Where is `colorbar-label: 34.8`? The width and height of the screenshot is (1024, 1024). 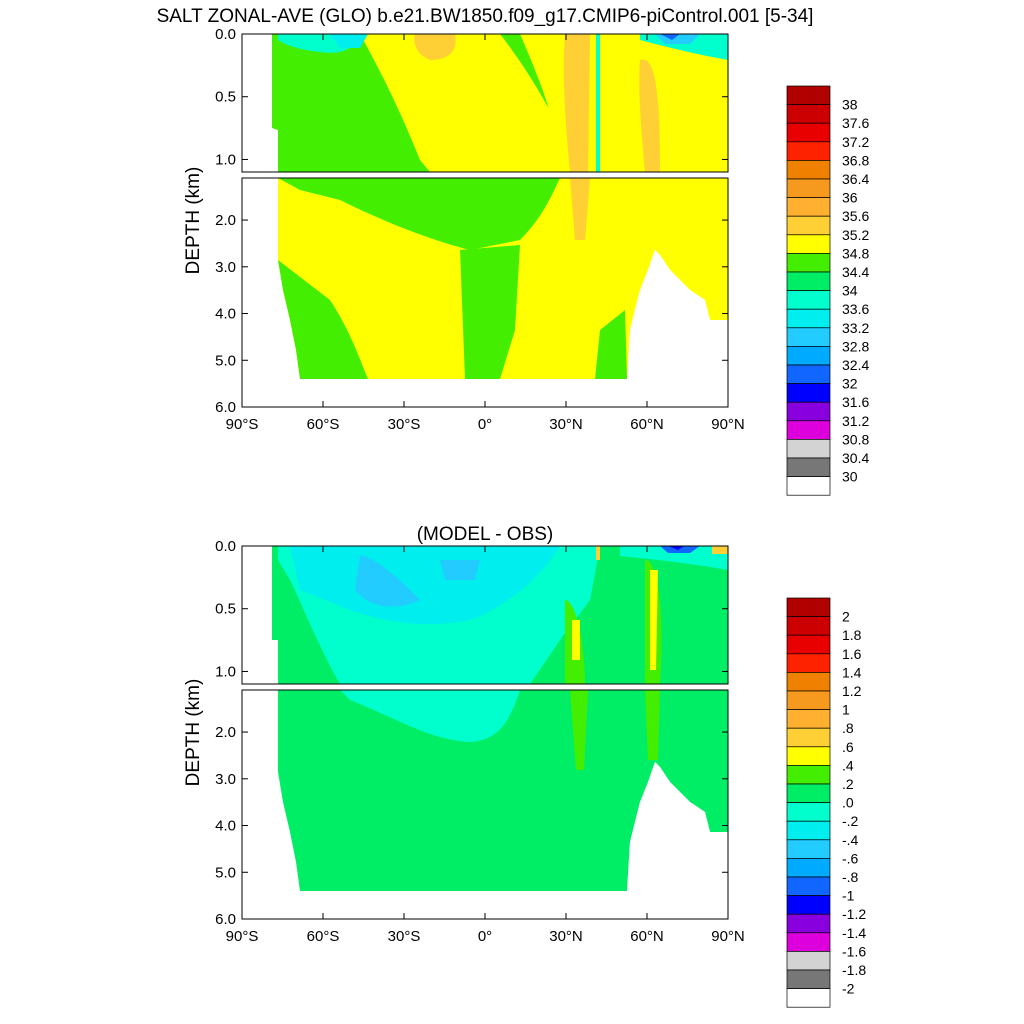 colorbar-label: 34.8 is located at coordinates (855, 253).